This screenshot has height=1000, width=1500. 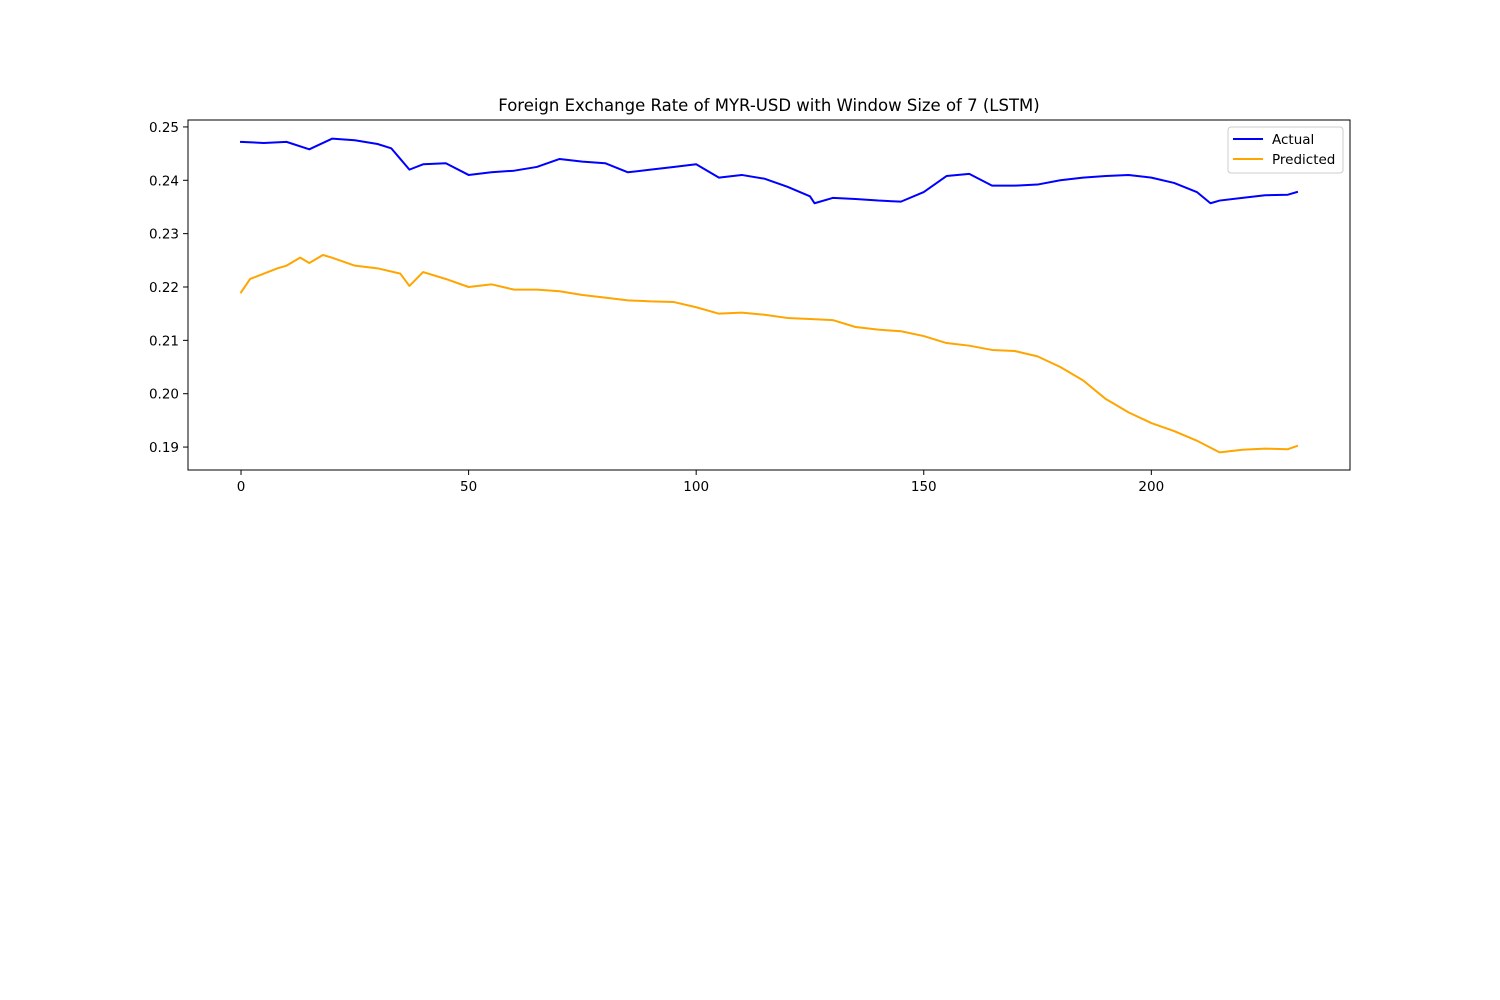 What do you see at coordinates (164, 128) in the screenshot?
I see `y-tick-label: 0.25` at bounding box center [164, 128].